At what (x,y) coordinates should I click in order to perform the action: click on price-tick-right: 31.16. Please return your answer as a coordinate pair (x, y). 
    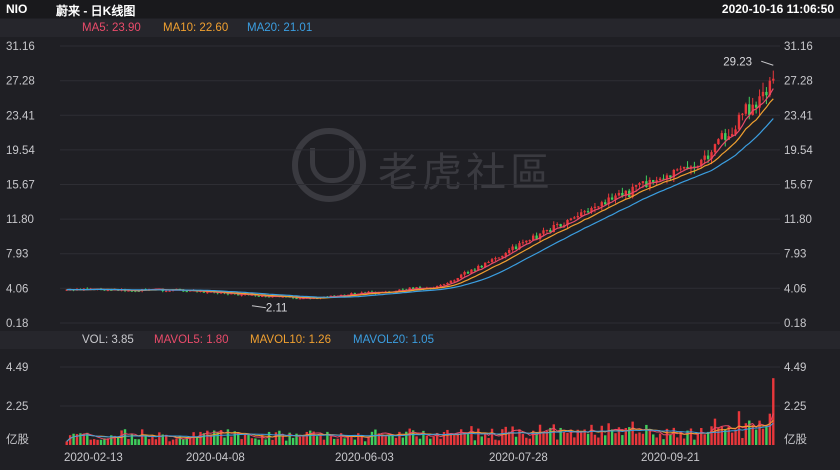
    Looking at the image, I should click on (798, 47).